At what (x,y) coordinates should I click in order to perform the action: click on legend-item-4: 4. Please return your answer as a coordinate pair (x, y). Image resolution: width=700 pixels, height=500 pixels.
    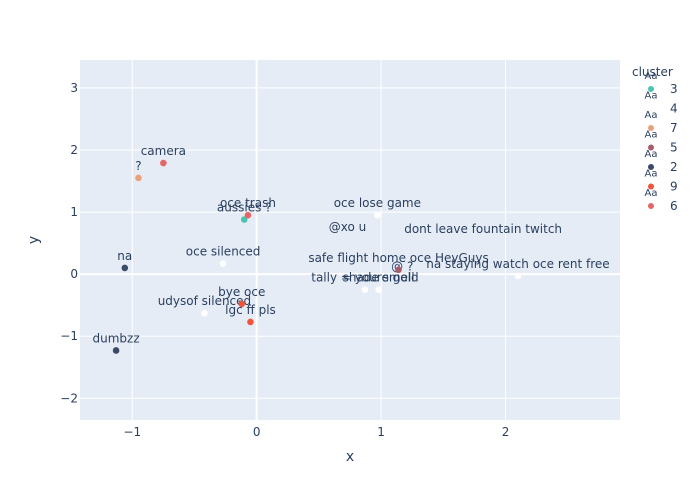
    Looking at the image, I should click on (674, 109).